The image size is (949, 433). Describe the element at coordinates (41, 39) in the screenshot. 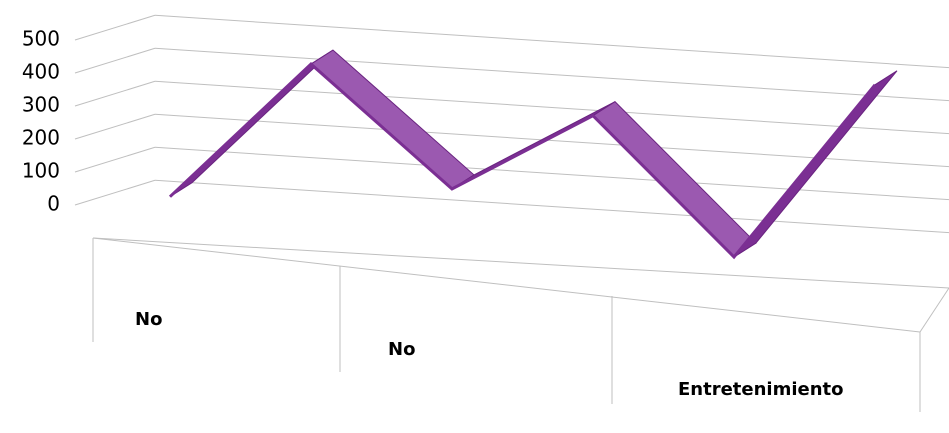

I see `y-tick-label: 500` at that location.